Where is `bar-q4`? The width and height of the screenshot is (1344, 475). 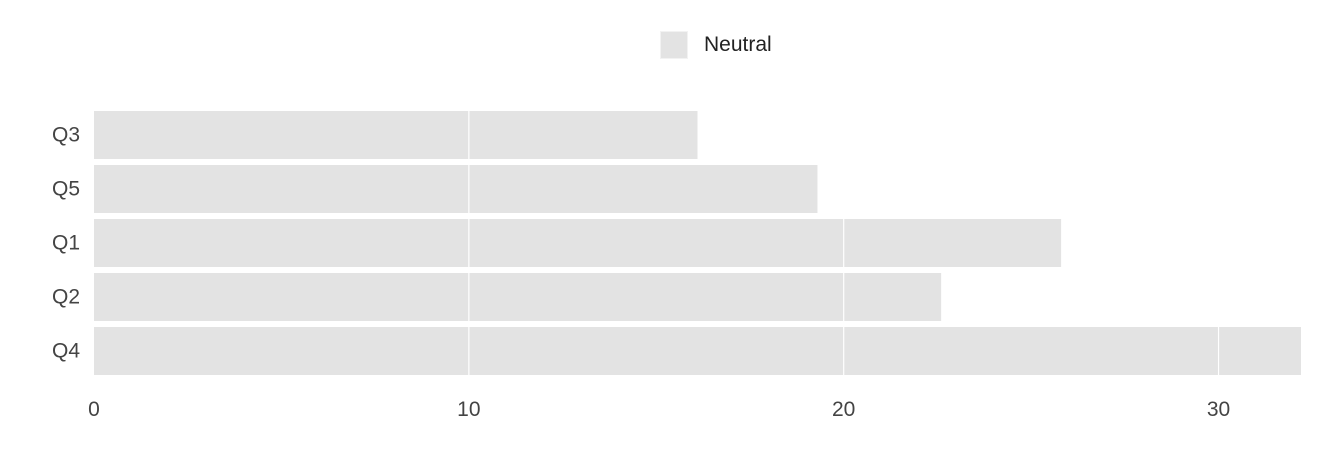
bar-q4 is located at coordinates (697, 351).